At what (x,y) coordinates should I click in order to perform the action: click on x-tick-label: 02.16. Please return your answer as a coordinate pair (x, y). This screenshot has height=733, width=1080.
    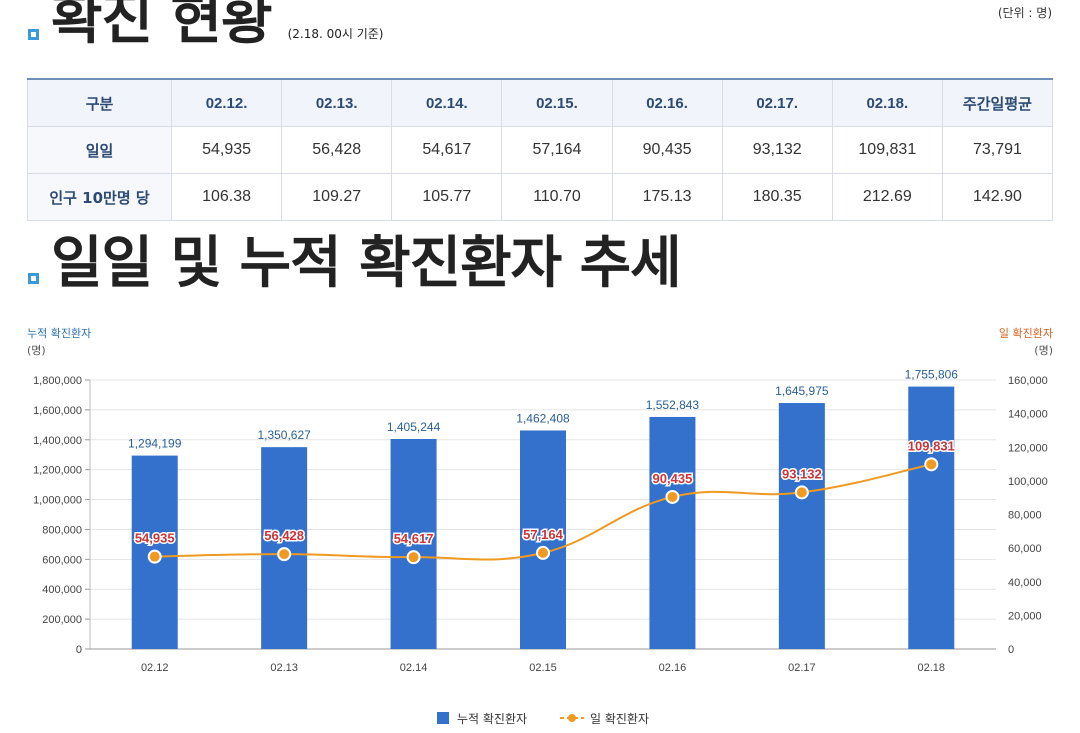
    Looking at the image, I should click on (673, 668).